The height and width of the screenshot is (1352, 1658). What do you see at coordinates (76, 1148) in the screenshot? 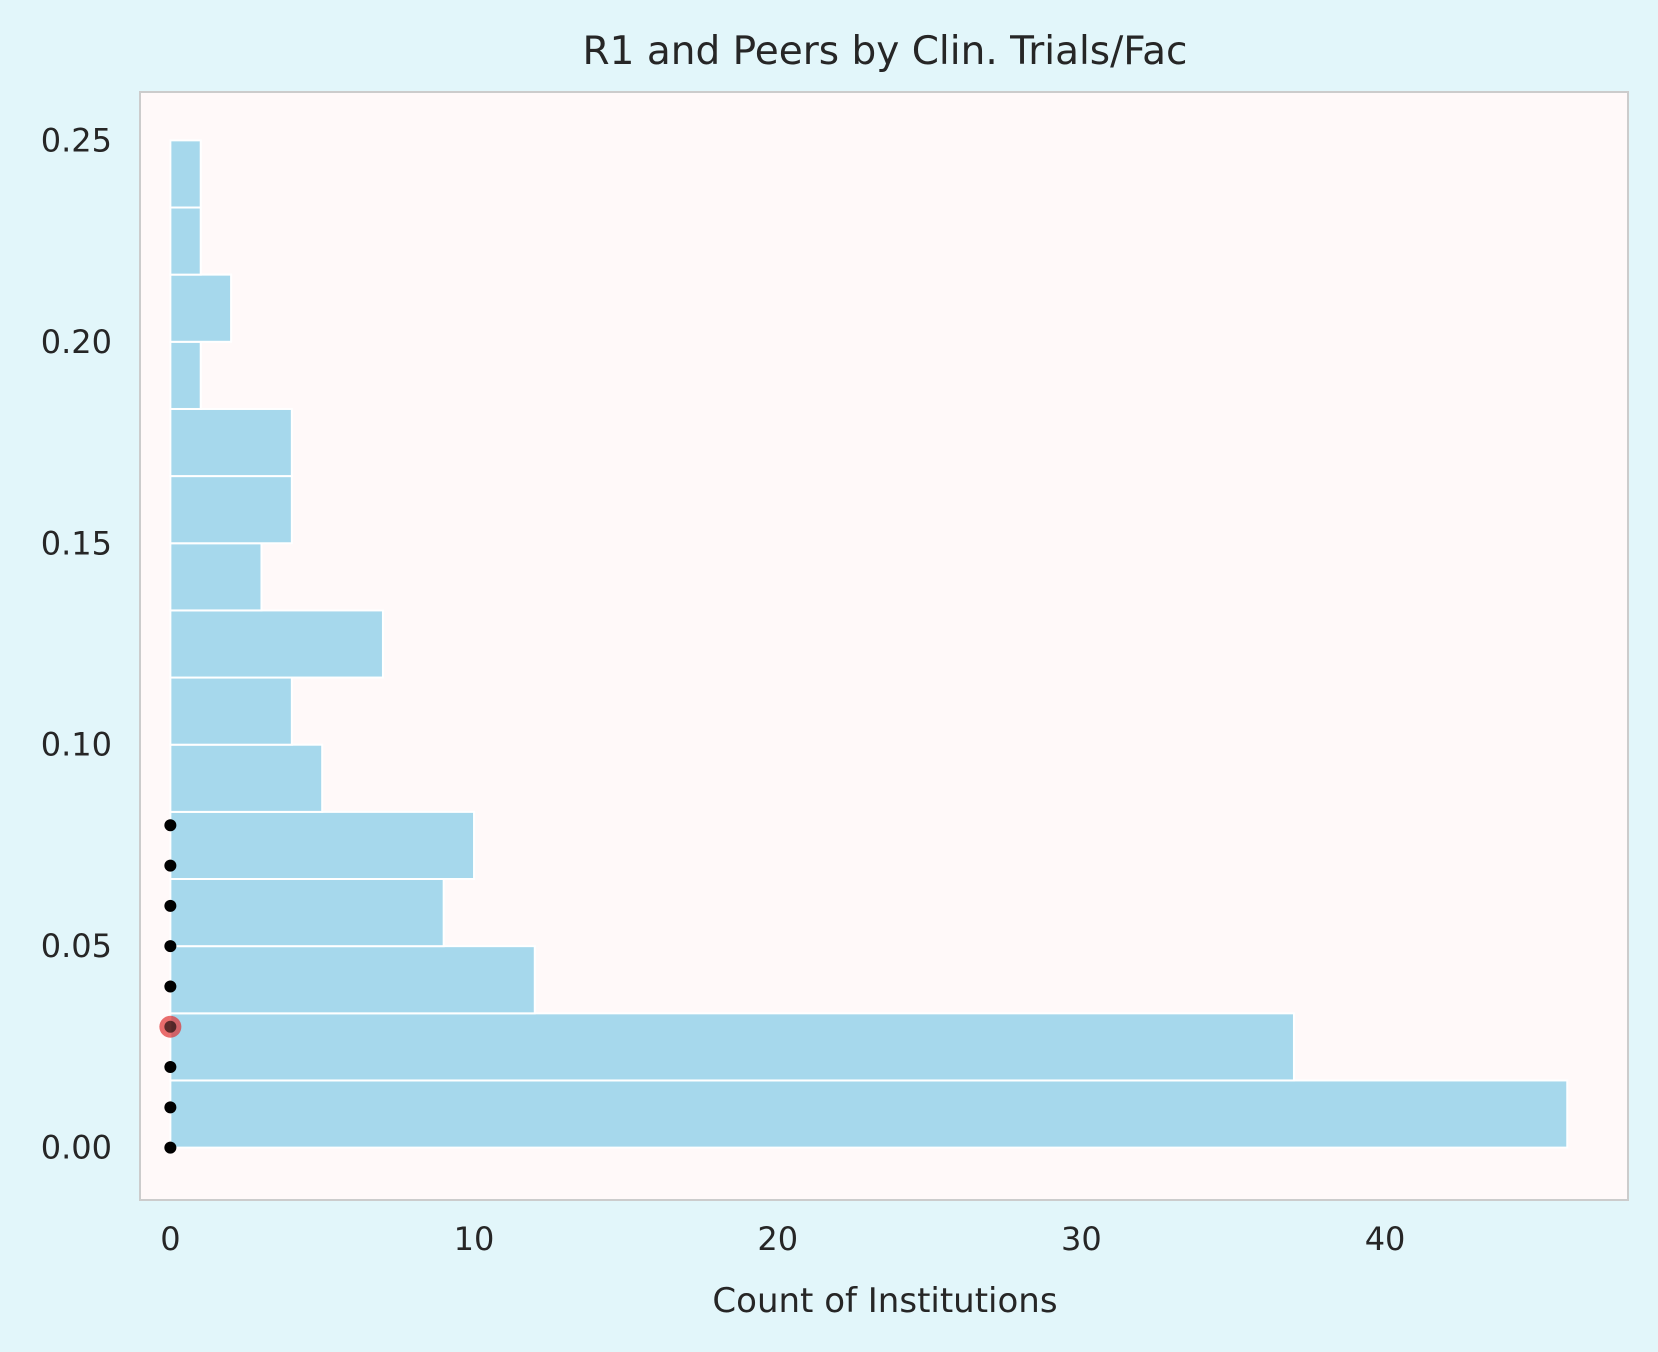
I see `y-tick-label: 0.00` at bounding box center [76, 1148].